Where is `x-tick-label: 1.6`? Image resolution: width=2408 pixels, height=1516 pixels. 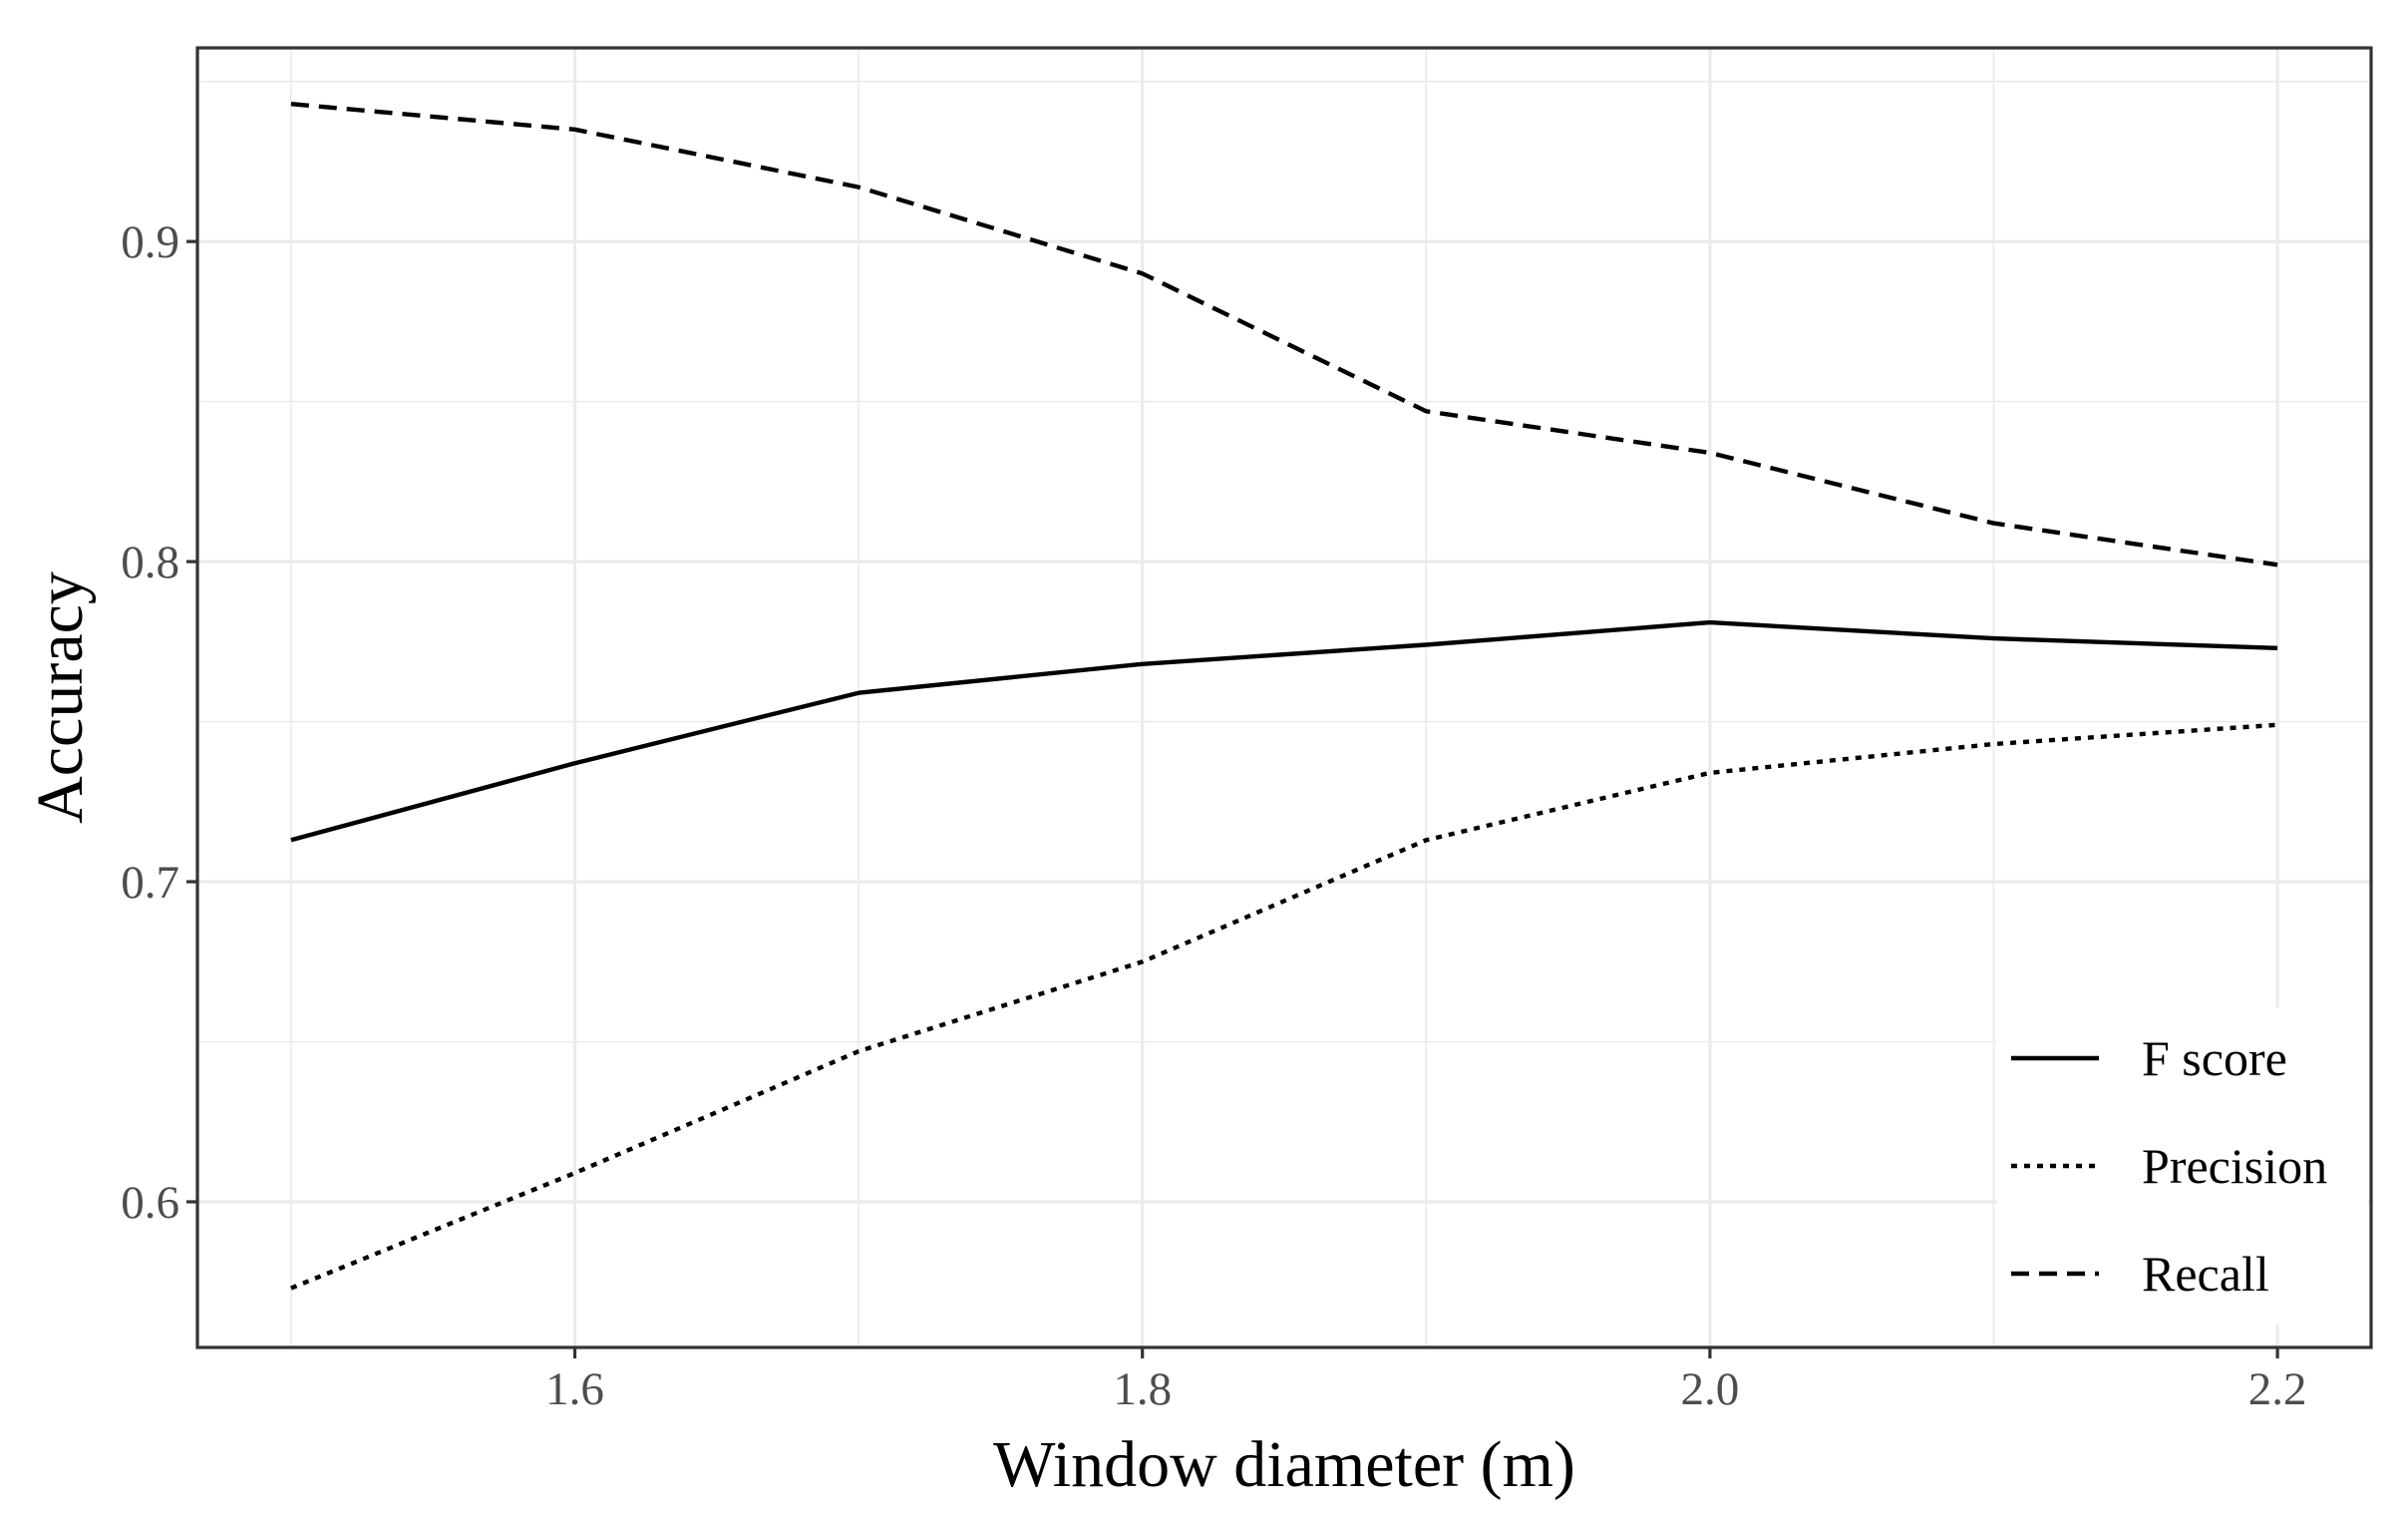 x-tick-label: 1.6 is located at coordinates (574, 1389).